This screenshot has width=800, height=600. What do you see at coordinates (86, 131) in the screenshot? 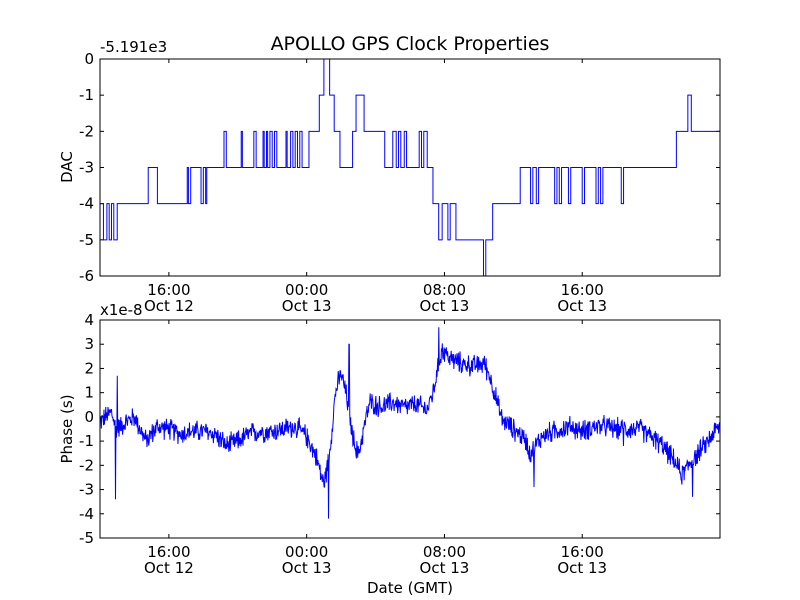
I see `dac-y-tick-label: -2` at bounding box center [86, 131].